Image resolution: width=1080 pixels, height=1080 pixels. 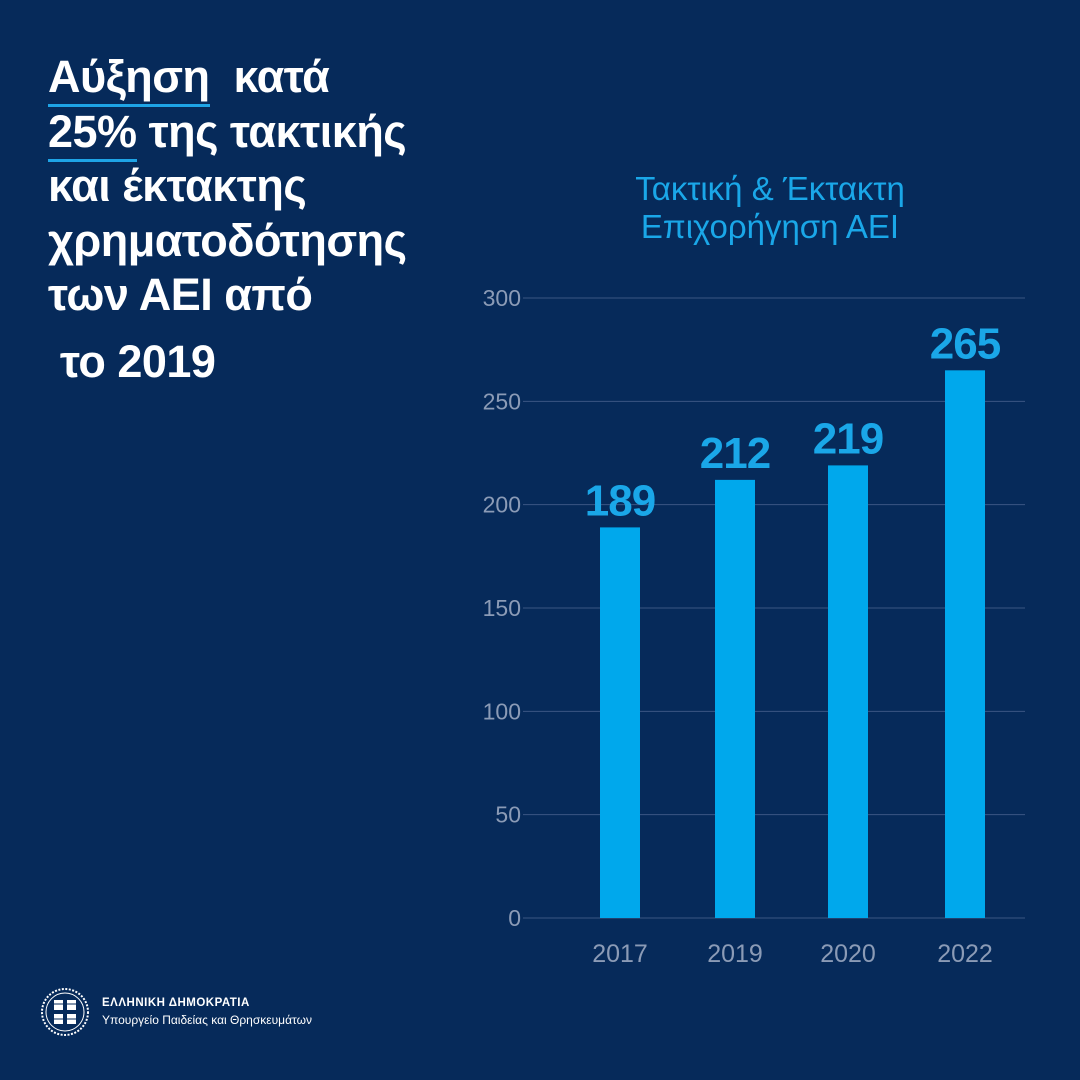 I want to click on chart-title-line: Επιχορήγηση ΑΕΙ, so click(x=770, y=226).